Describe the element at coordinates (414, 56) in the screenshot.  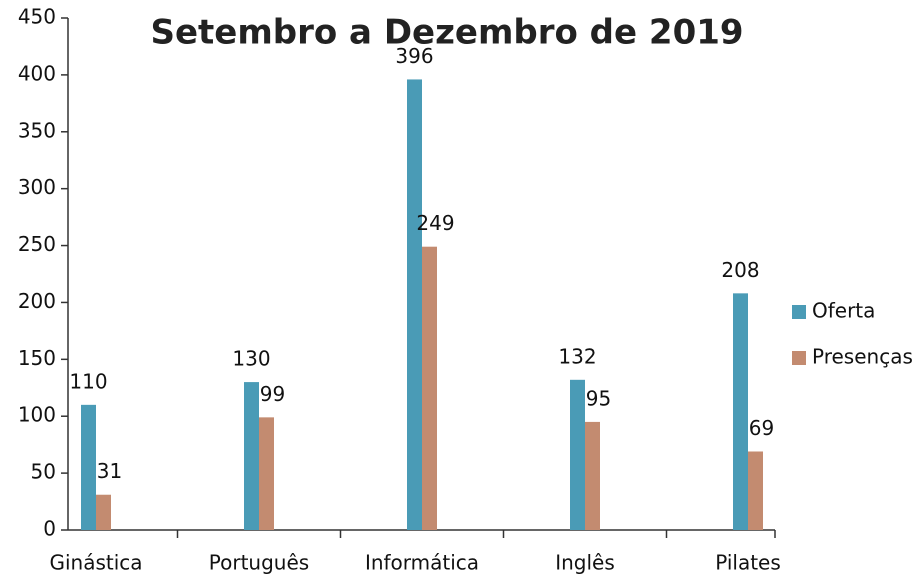
I see `data-label: 396` at that location.